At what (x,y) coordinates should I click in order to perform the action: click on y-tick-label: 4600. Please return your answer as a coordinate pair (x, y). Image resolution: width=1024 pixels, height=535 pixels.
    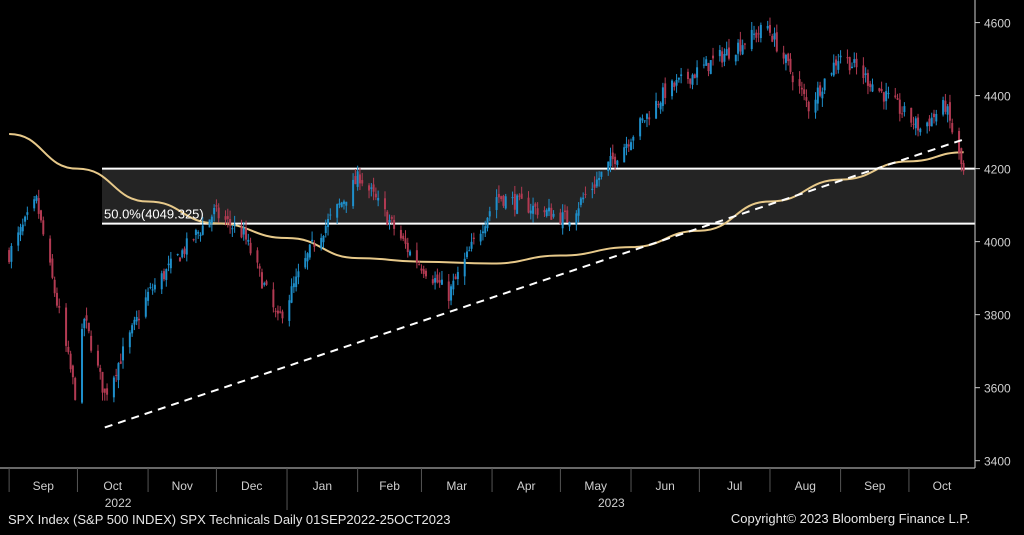
    Looking at the image, I should click on (997, 24).